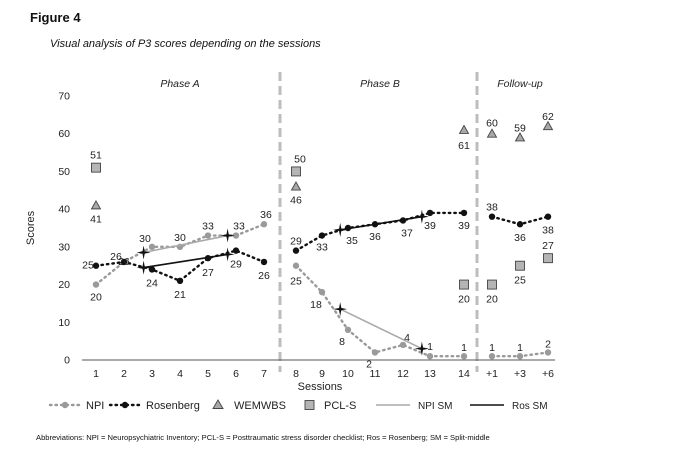 The height and width of the screenshot is (466, 687). I want to click on pcls-data-label: 50, so click(300, 159).